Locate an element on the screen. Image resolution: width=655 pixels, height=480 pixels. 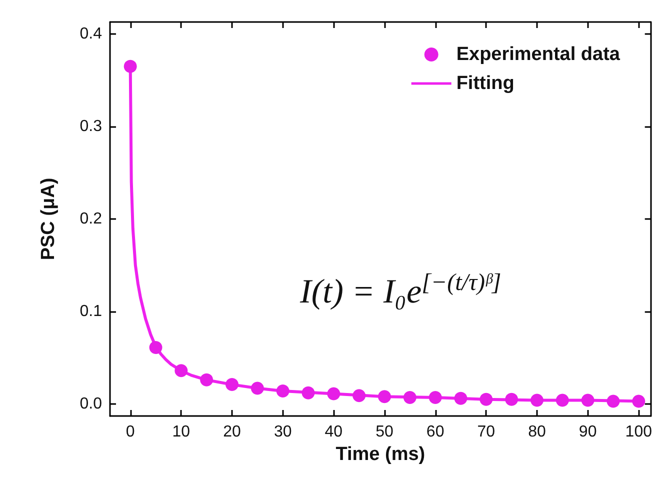
y-tick-label: 0.2 is located at coordinates (91, 219).